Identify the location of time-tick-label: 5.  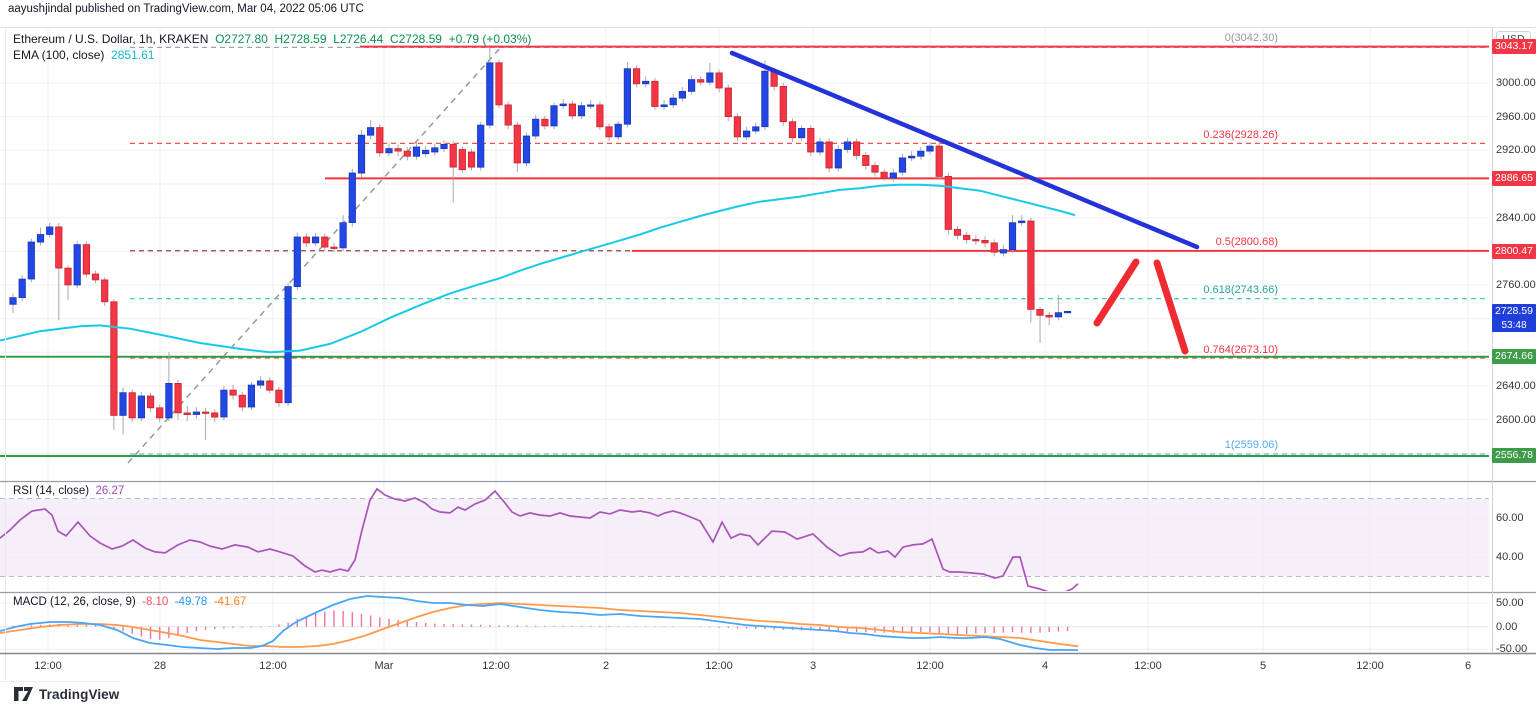
(1263, 666).